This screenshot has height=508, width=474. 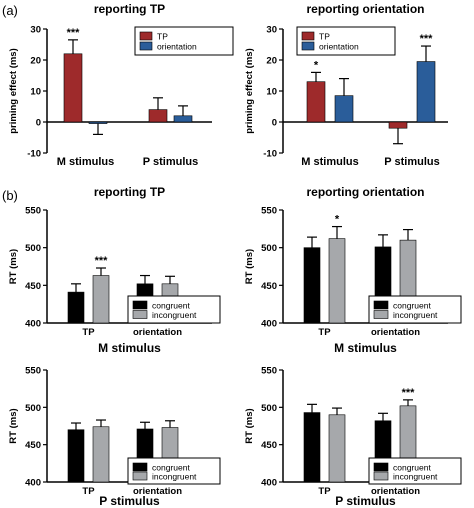 I want to click on legend-label: orientation, so click(x=177, y=47).